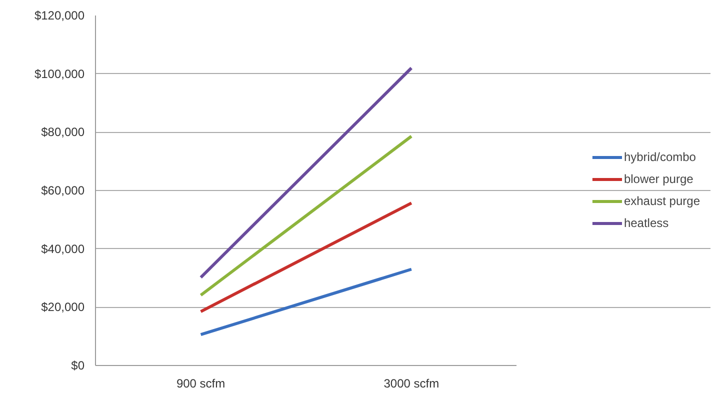  Describe the element at coordinates (660, 157) in the screenshot. I see `legend-label: hybrid/combo` at that location.